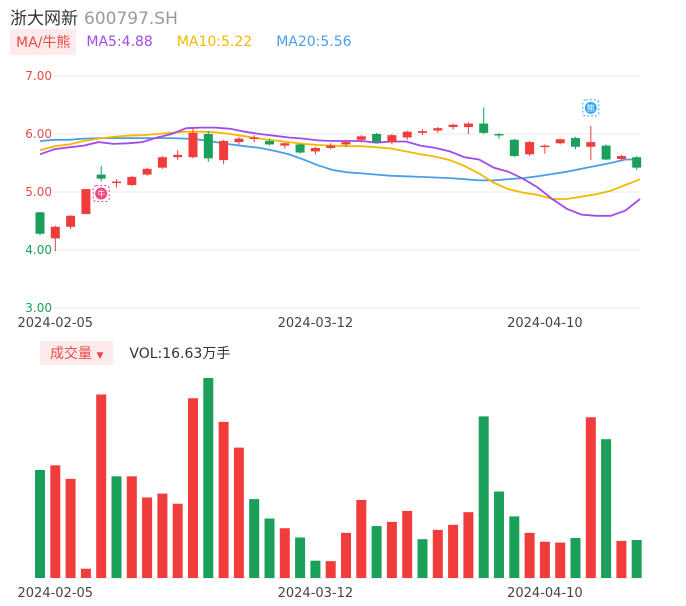 The height and width of the screenshot is (606, 686). I want to click on ma10-legend: MA10:5.22, so click(214, 42).